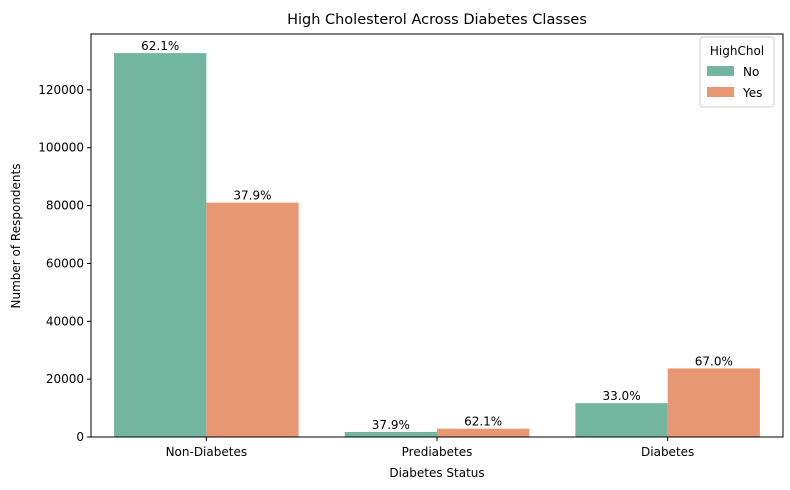 The width and height of the screenshot is (790, 490). Describe the element at coordinates (751, 72) in the screenshot. I see `legend-label-no: No` at that location.